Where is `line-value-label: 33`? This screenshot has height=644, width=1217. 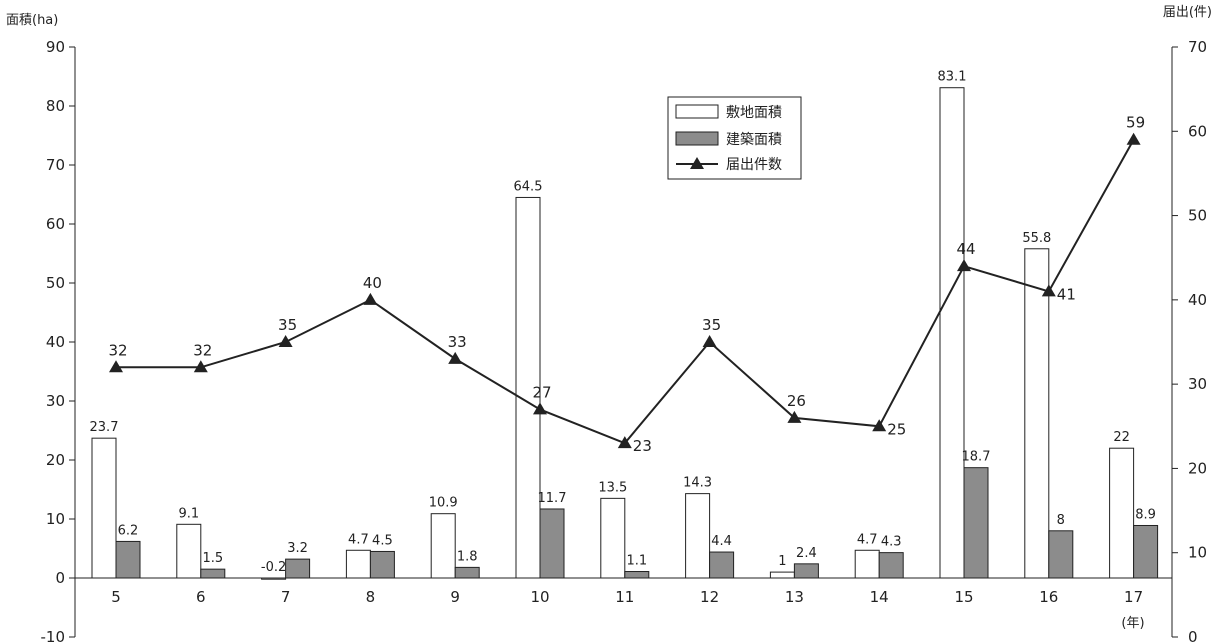
line-value-label: 33 is located at coordinates (457, 342).